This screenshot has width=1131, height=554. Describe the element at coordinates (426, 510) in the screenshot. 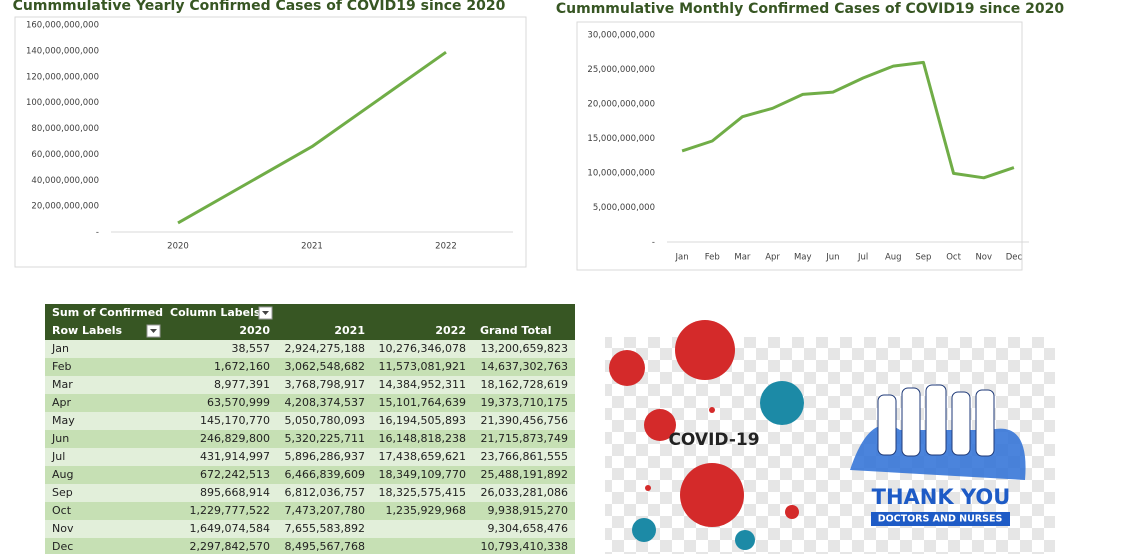

I see `table-cell: 1,235,929,968` at that location.